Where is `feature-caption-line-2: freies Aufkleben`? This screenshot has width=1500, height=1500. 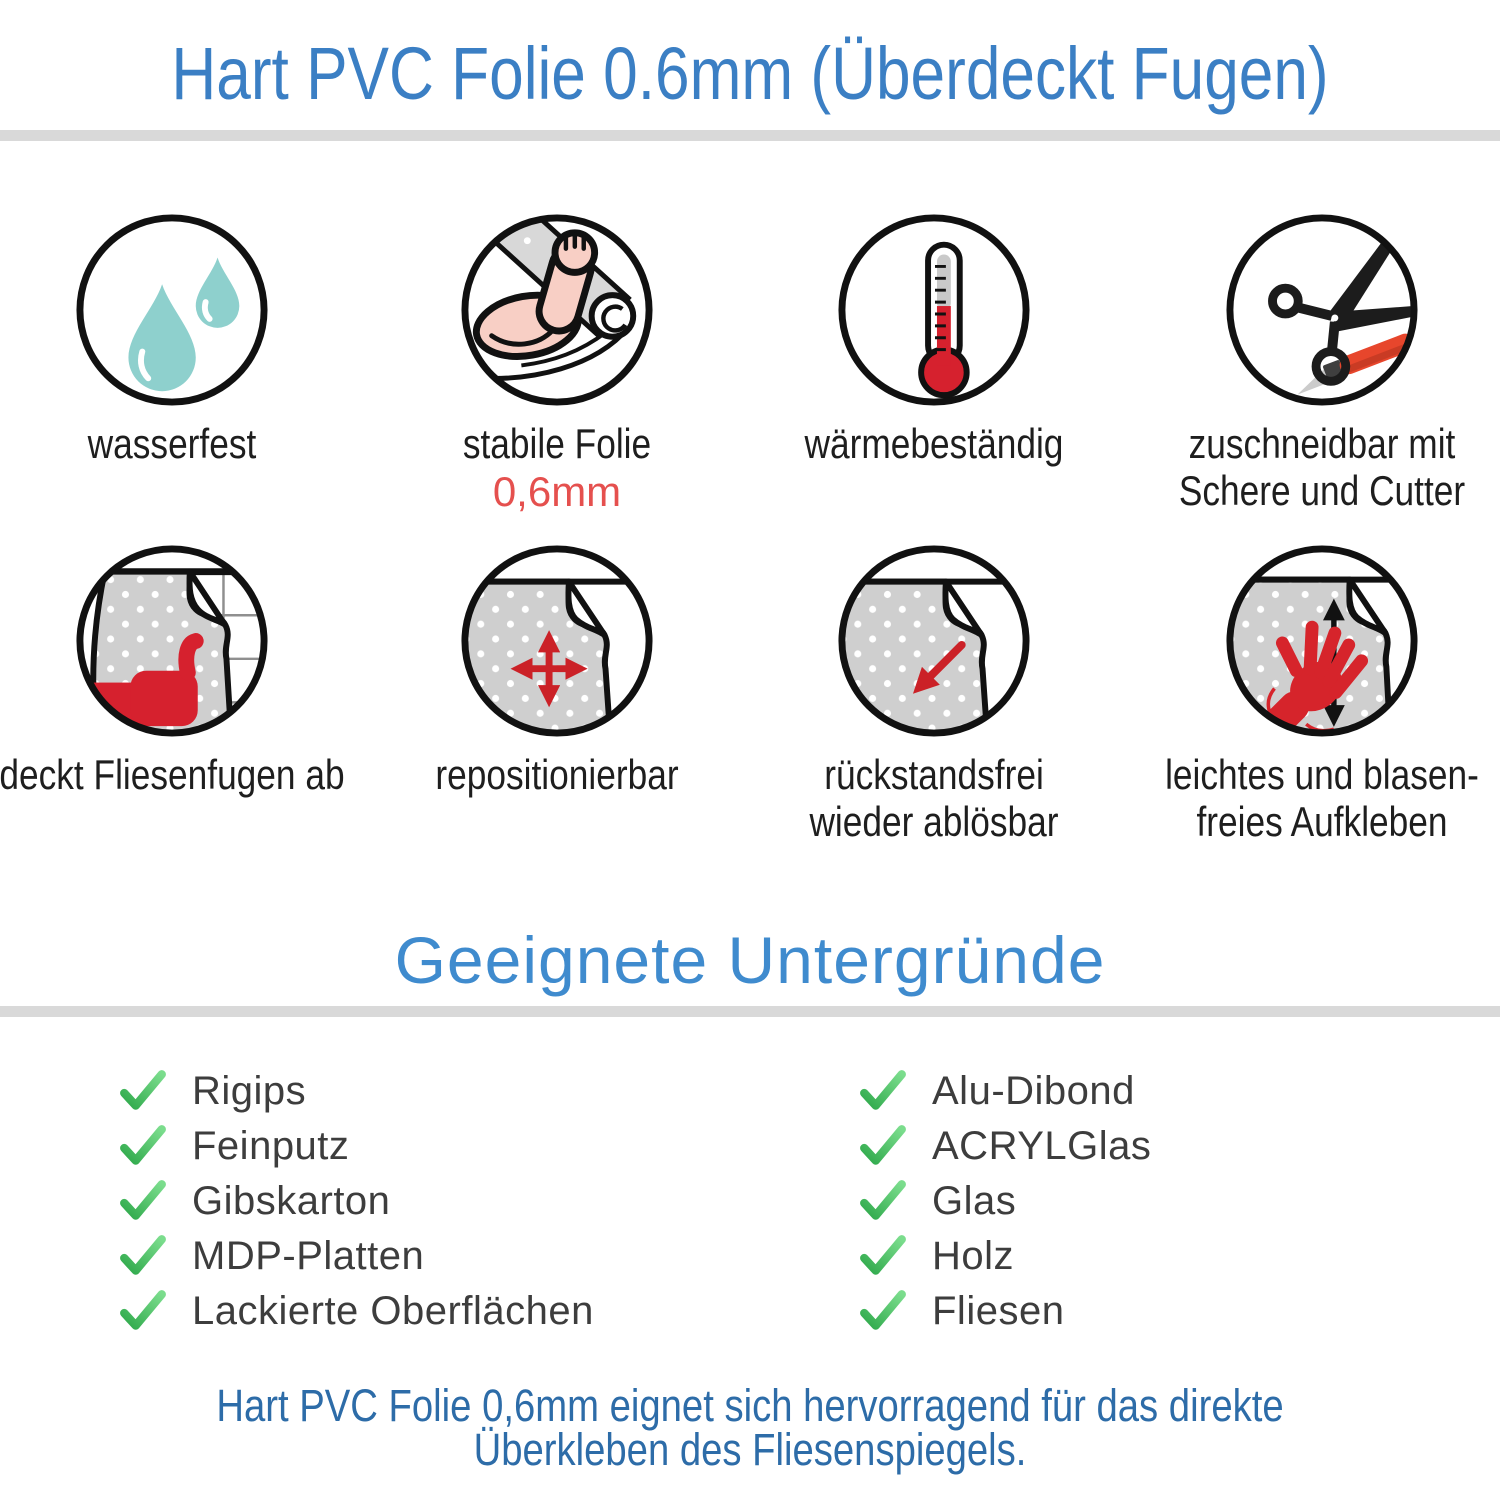
feature-caption-line-2: freies Aufkleben is located at coordinates (1322, 821).